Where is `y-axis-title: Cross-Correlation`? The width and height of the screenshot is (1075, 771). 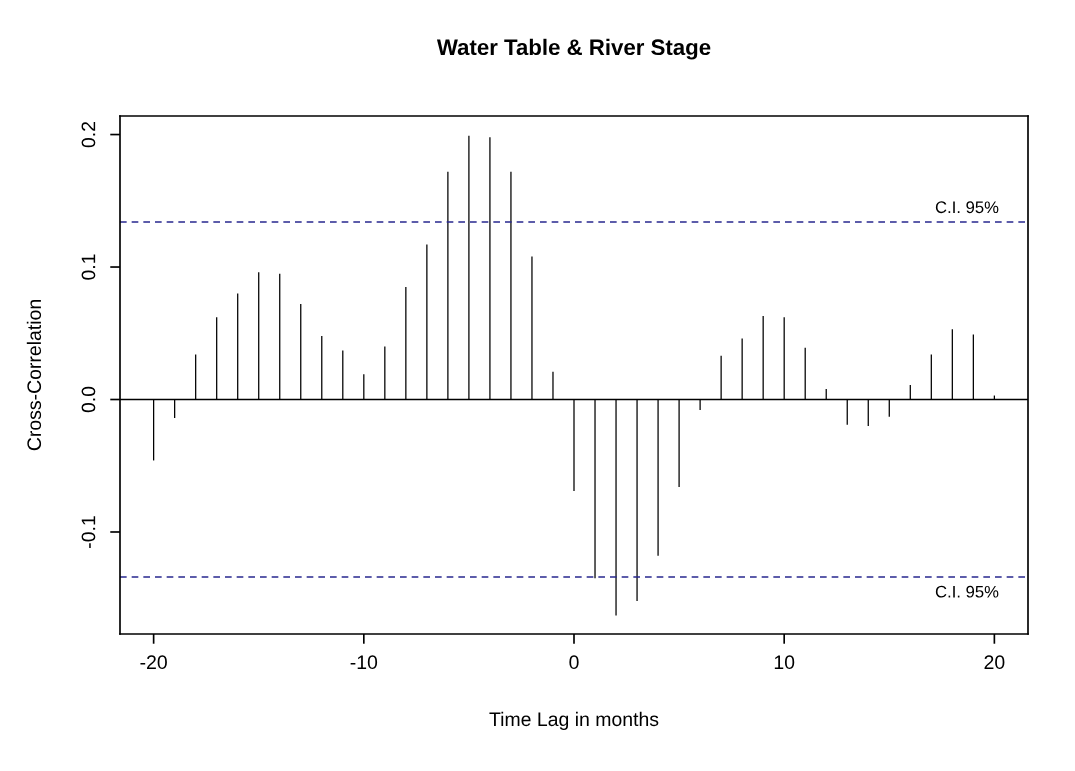
y-axis-title: Cross-Correlation is located at coordinates (34, 375).